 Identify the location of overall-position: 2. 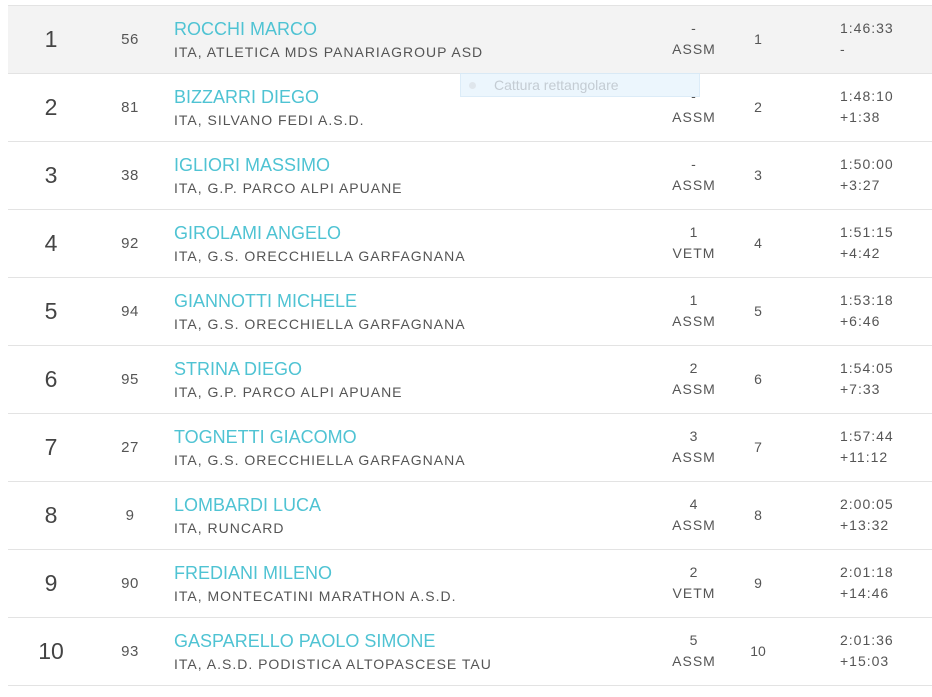
(51, 107).